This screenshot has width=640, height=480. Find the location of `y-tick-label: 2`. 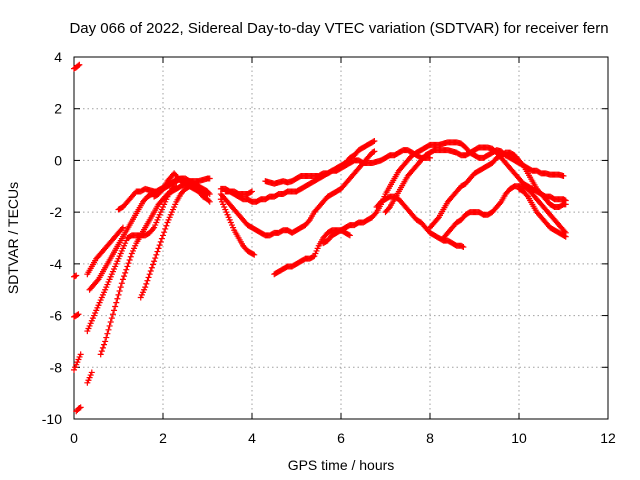

y-tick-label: 2 is located at coordinates (58, 109).